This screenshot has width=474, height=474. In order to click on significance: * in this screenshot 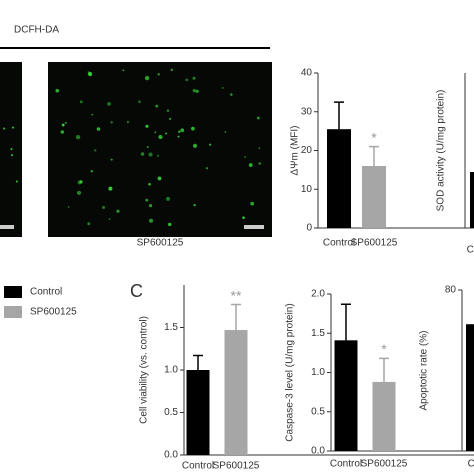, I will do `click(384, 349)`.